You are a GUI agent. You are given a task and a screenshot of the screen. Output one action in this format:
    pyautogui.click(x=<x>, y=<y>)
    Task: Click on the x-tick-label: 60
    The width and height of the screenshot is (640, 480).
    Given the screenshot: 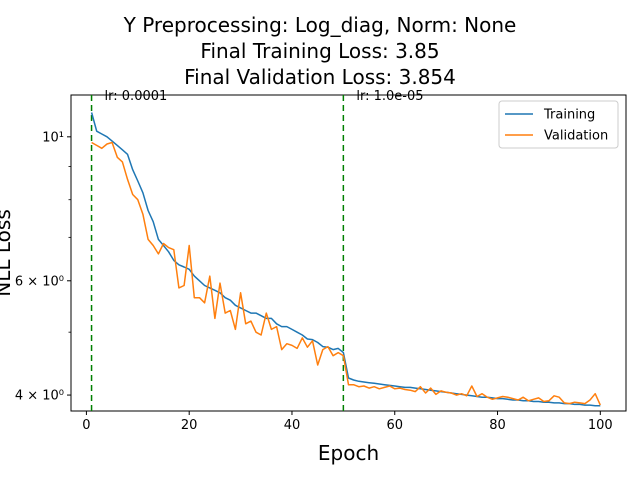 What is the action you would take?
    pyautogui.click(x=394, y=425)
    